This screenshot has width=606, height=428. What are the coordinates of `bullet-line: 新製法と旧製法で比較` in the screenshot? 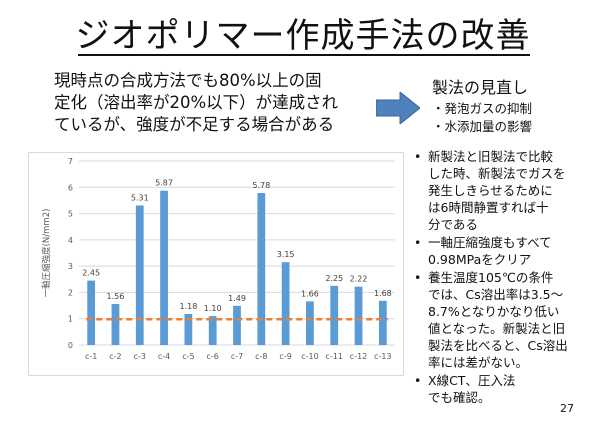 It's located at (491, 156).